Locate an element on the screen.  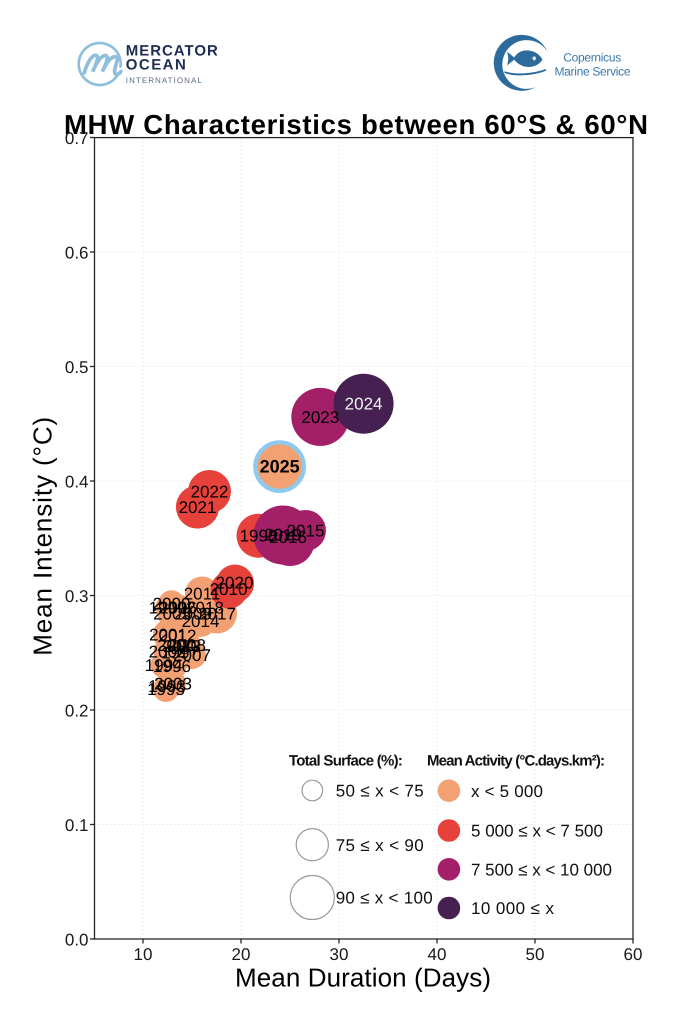
svg-text: 1995 is located at coordinates (166, 689).